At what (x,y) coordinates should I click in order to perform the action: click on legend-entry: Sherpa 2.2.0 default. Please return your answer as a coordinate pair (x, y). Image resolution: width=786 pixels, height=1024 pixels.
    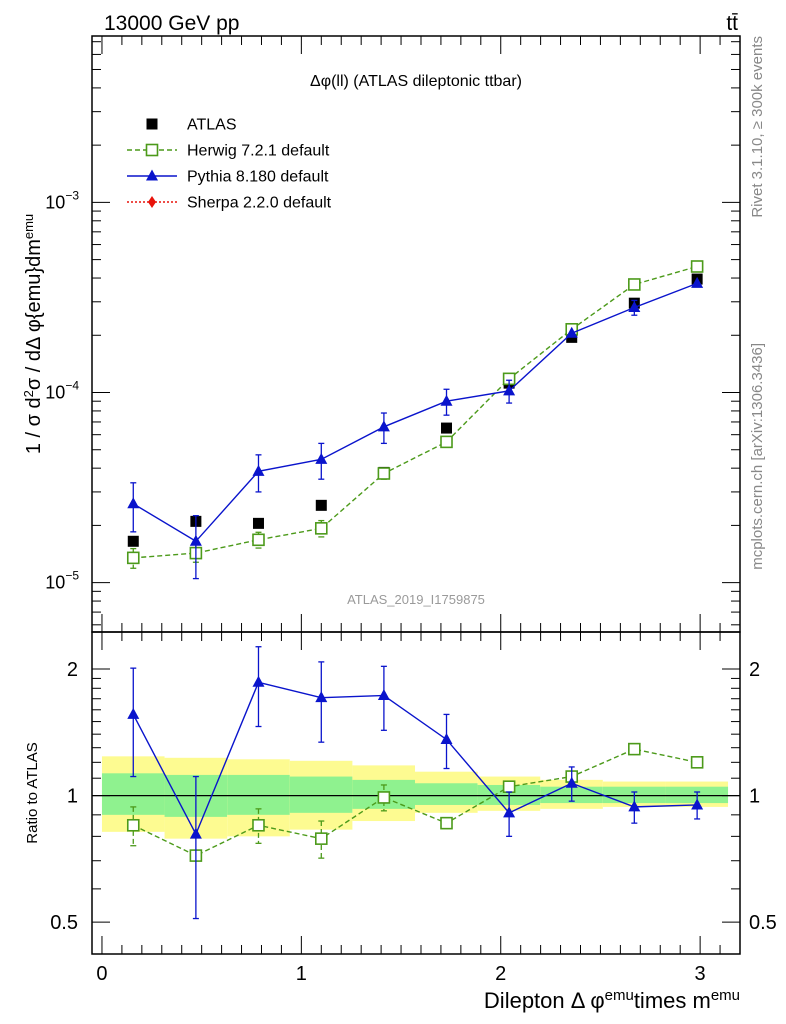
    Looking at the image, I should click on (229, 203).